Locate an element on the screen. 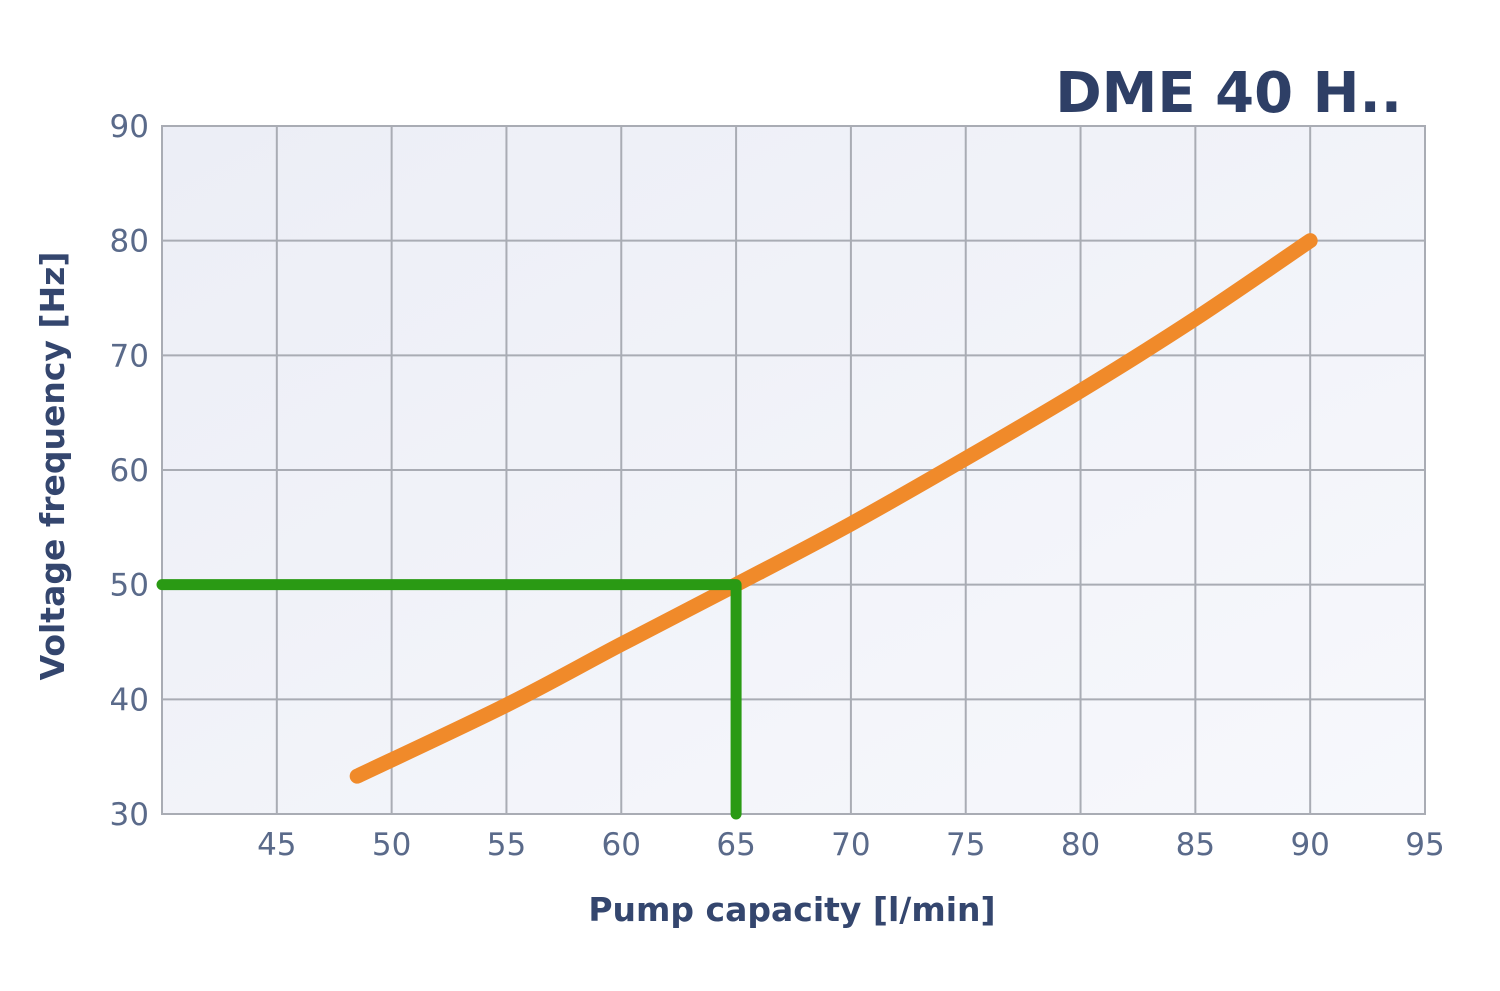 The width and height of the screenshot is (1500, 991). x-tick-label-90: 90 is located at coordinates (1309, 845).